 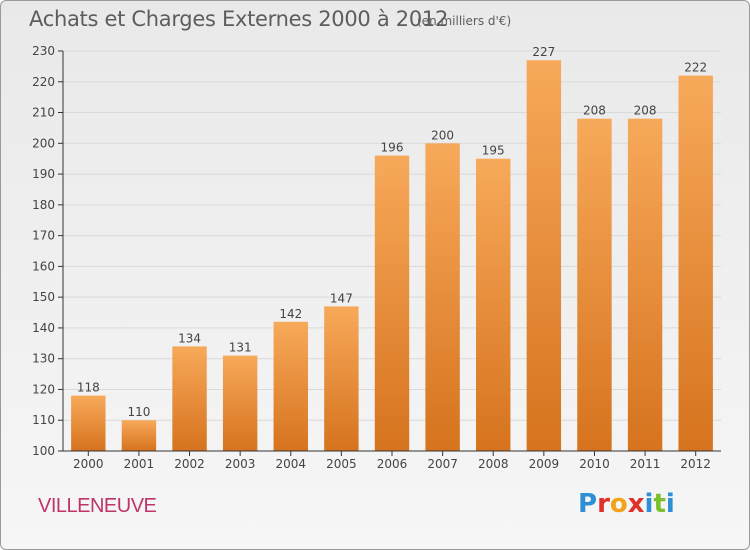 What do you see at coordinates (341, 464) in the screenshot?
I see `x-tick-label: 2005` at bounding box center [341, 464].